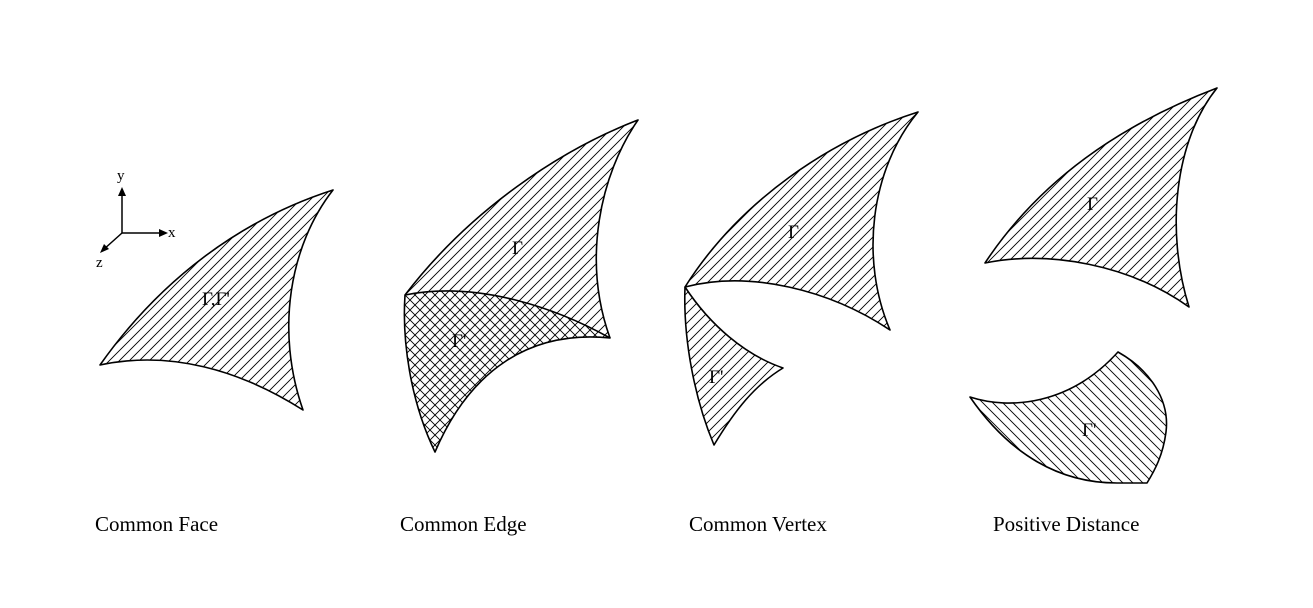  I want to click on surface-gamma-gamma-prime, so click(216, 300).